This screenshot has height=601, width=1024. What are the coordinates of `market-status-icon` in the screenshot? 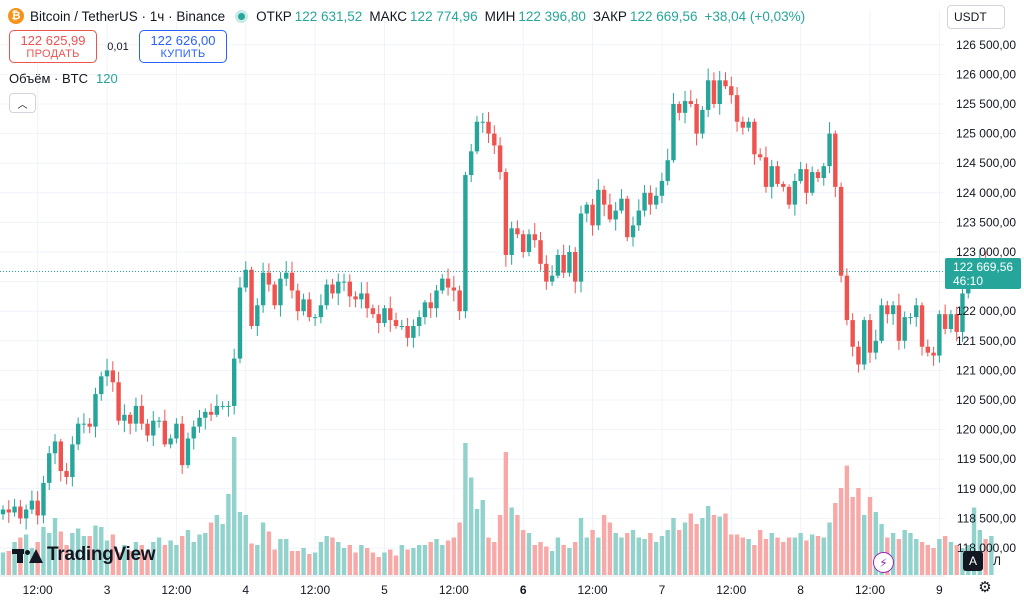 It's located at (242, 16).